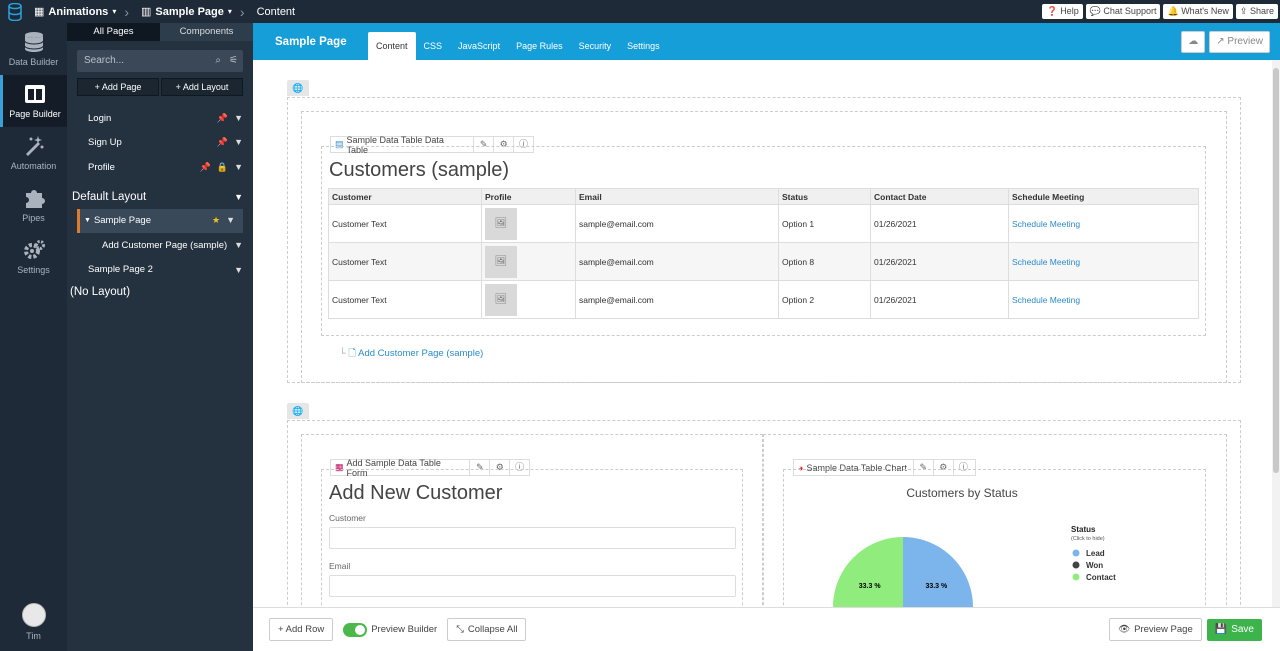 This screenshot has width=1280, height=651. Describe the element at coordinates (33, 622) in the screenshot. I see `user-profile: Tim` at that location.